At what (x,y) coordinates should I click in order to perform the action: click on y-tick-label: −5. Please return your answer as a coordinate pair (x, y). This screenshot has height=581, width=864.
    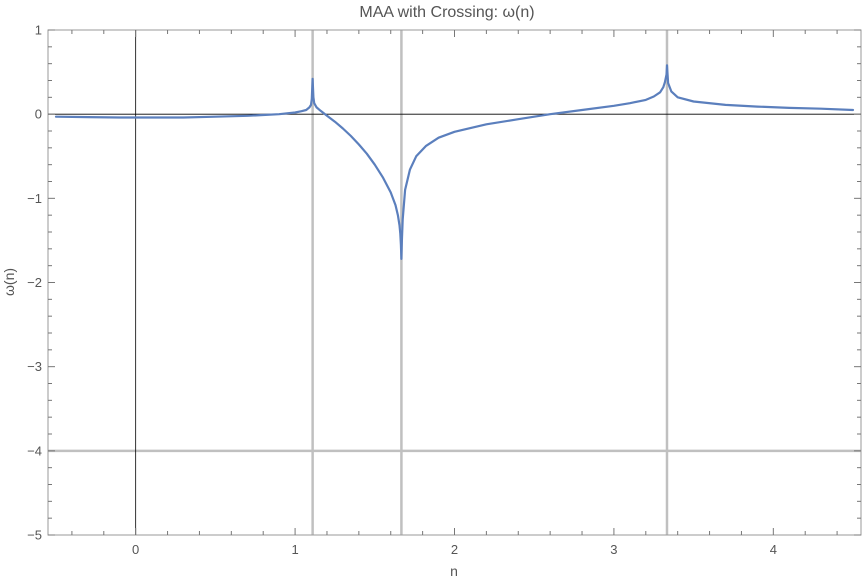
    Looking at the image, I should click on (34, 535).